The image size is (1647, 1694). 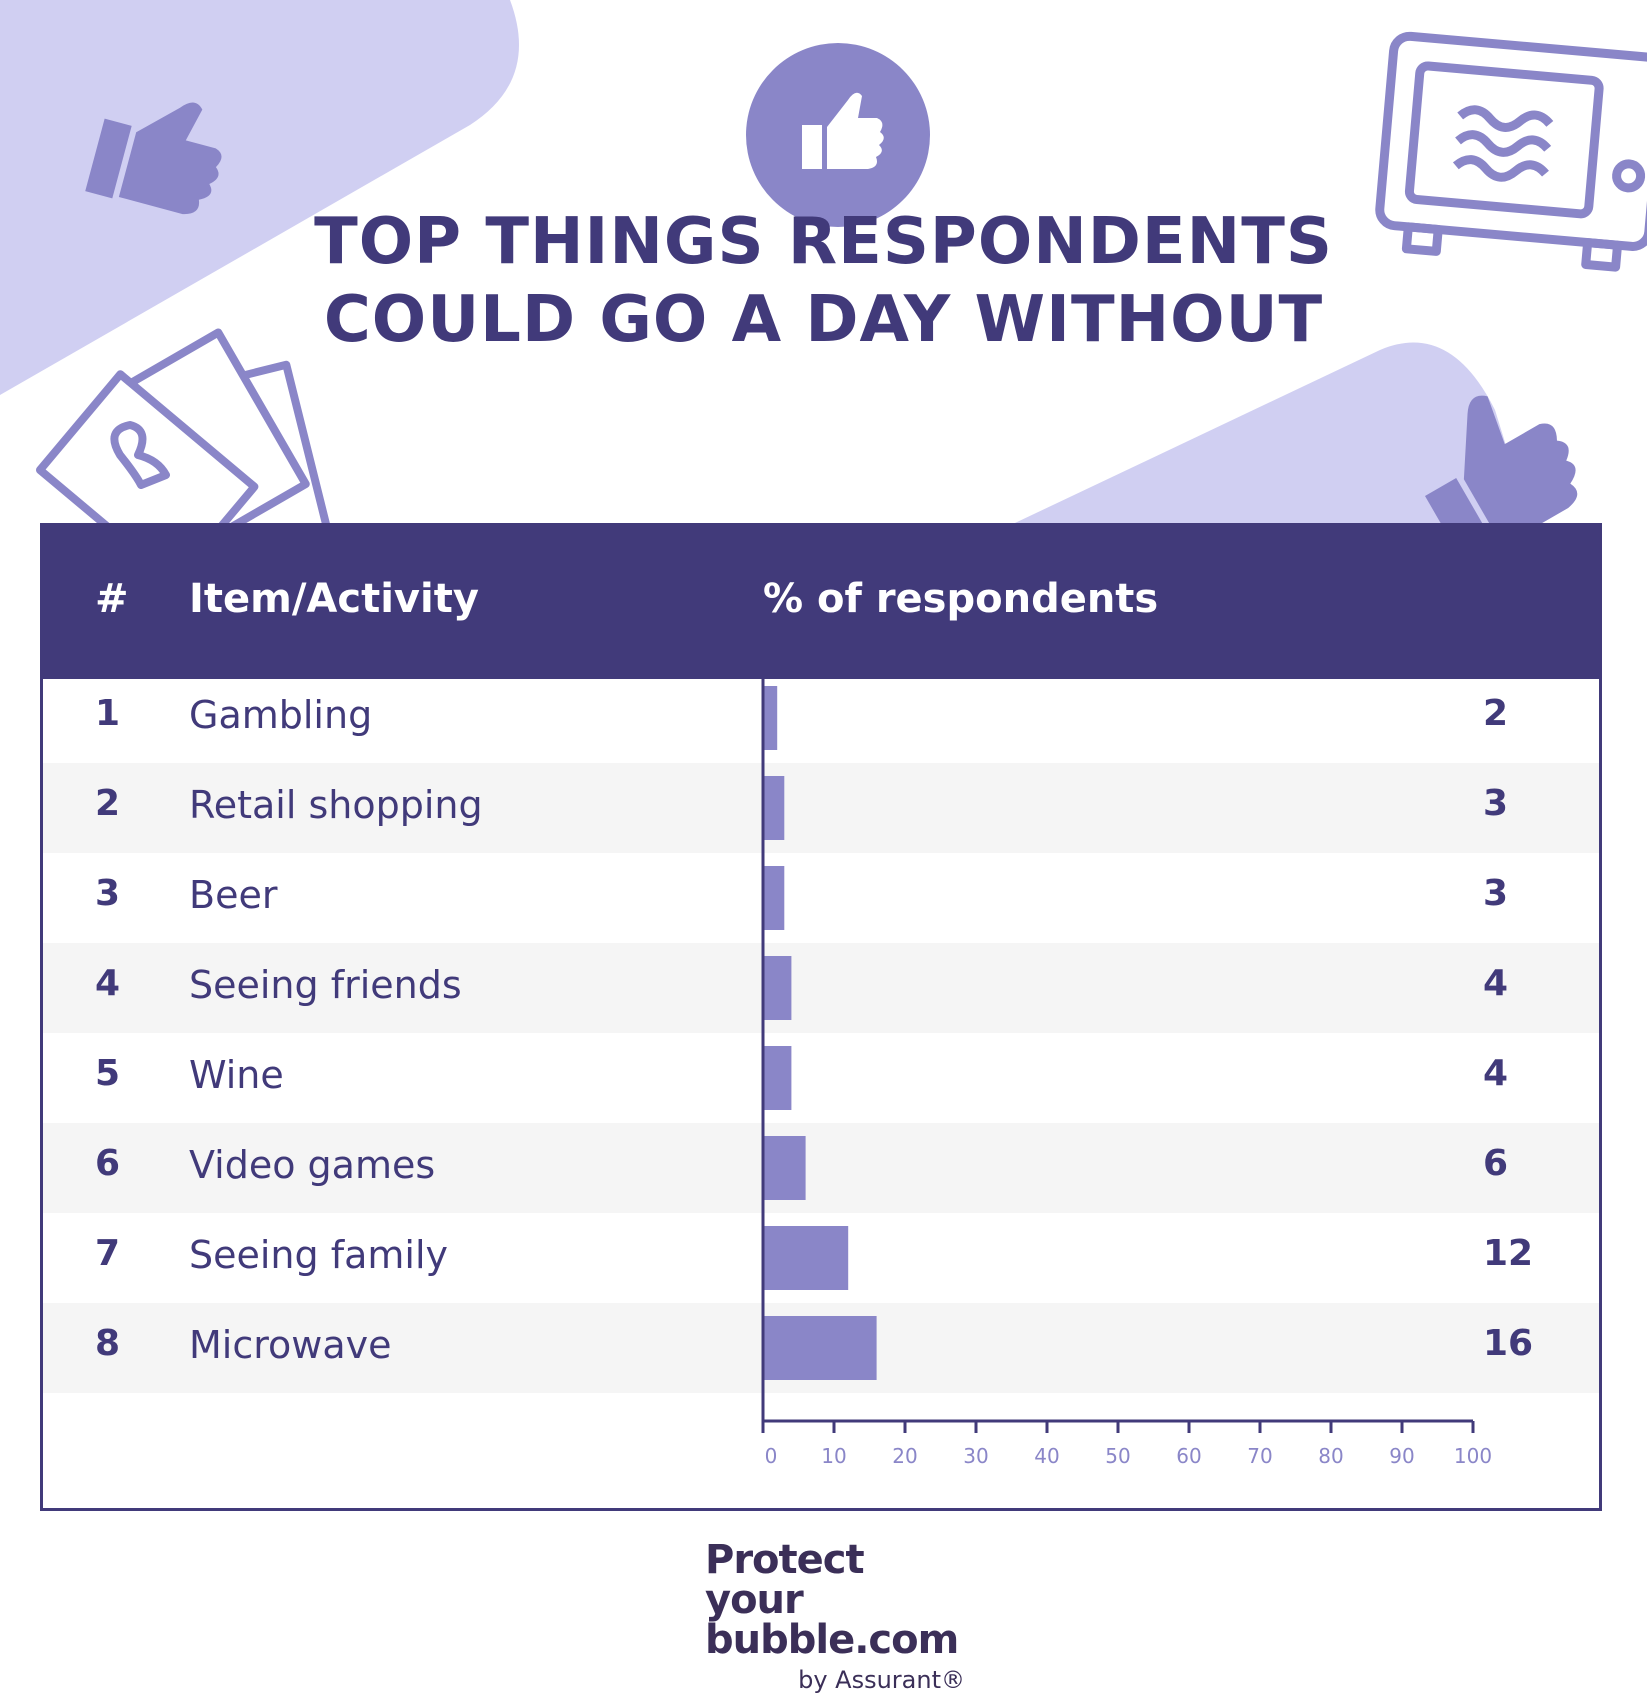 I want to click on table-row: 1 Gambling 2, so click(x=775, y=718).